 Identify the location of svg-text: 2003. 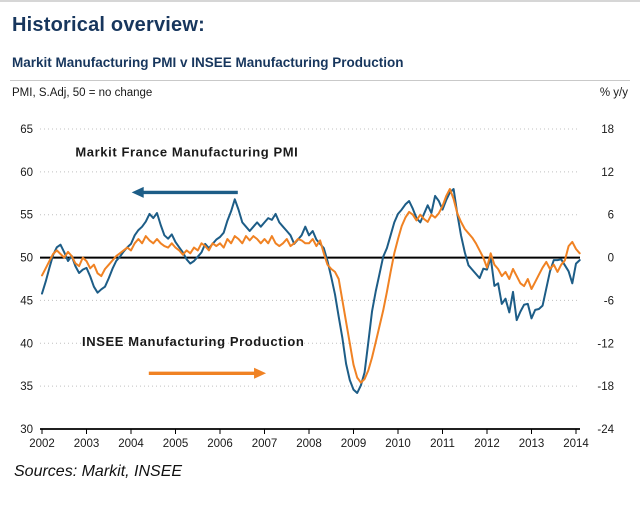
(87, 444).